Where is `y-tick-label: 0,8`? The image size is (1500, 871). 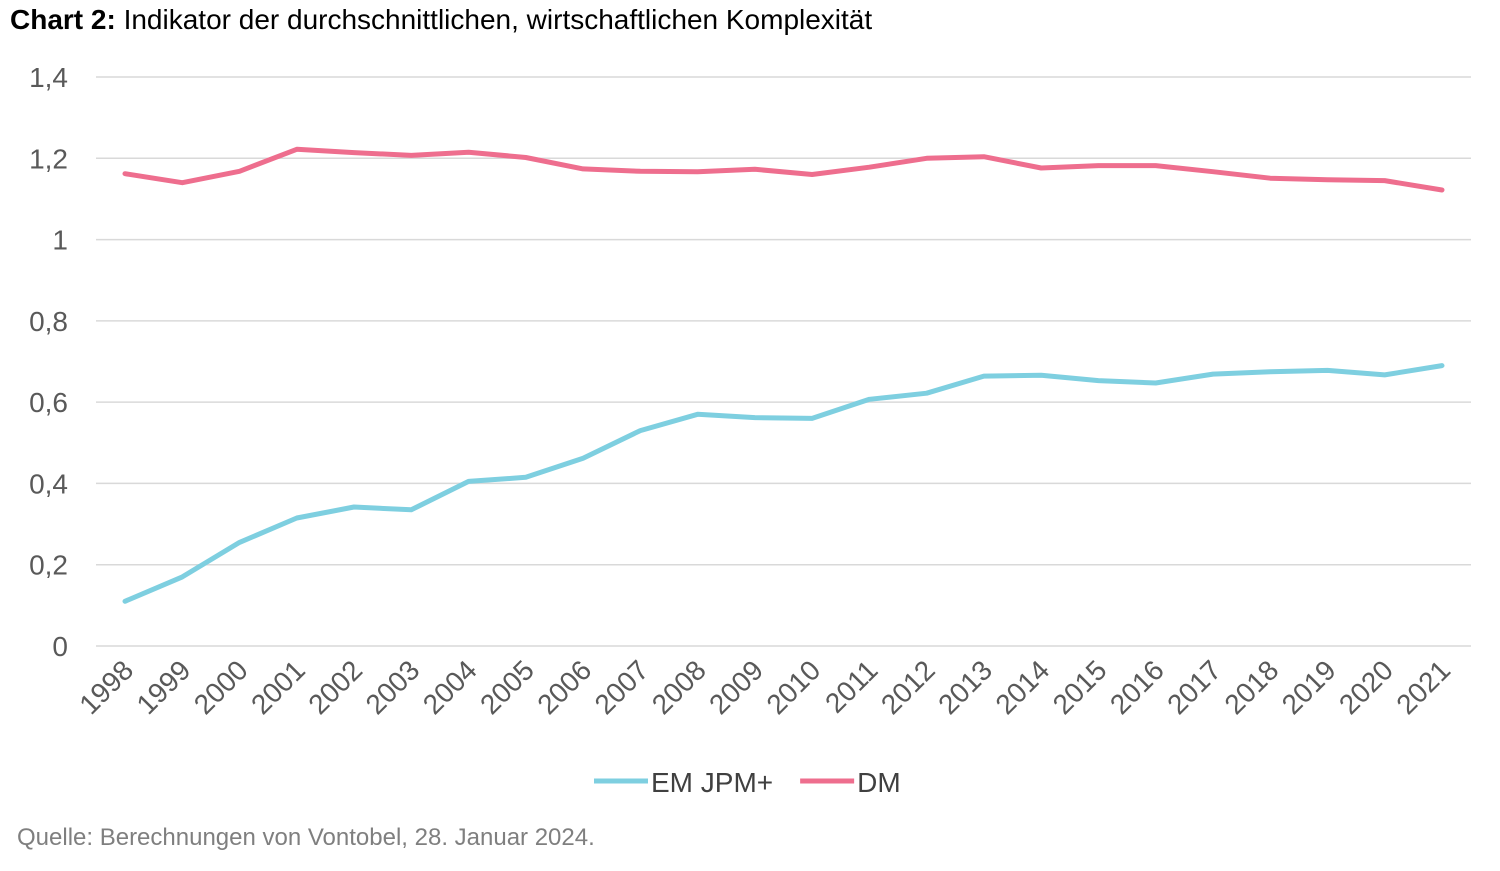 y-tick-label: 0,8 is located at coordinates (48, 321).